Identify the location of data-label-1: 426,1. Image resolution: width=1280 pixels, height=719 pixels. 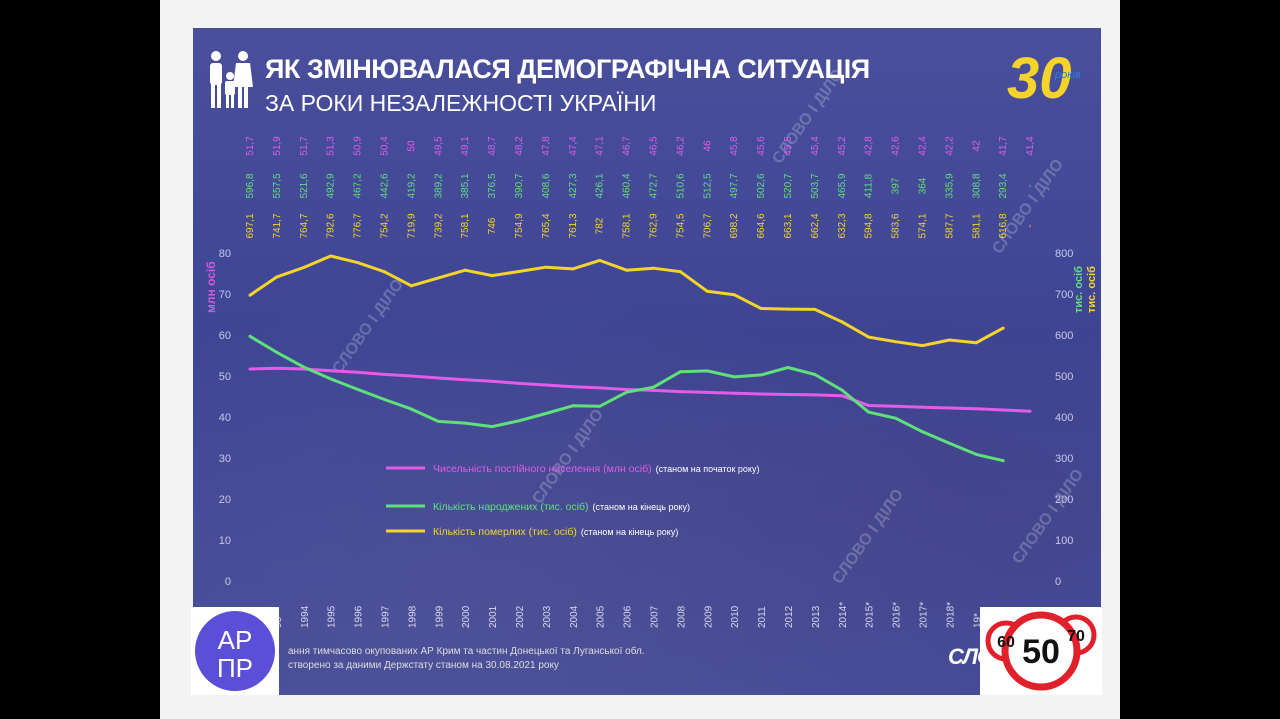
(600, 185).